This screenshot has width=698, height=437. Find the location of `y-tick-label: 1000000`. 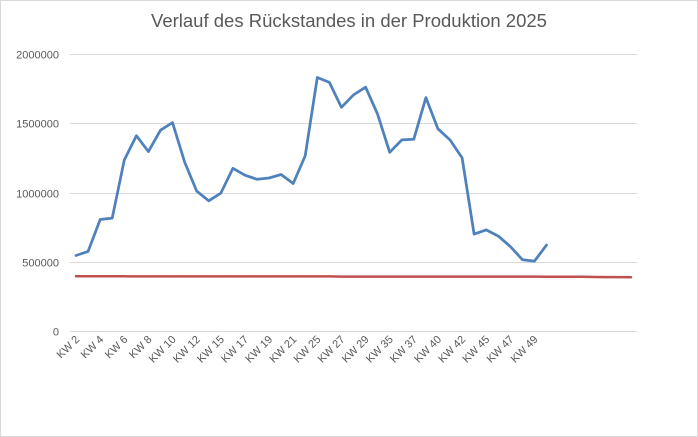

y-tick-label: 1000000 is located at coordinates (37, 195).